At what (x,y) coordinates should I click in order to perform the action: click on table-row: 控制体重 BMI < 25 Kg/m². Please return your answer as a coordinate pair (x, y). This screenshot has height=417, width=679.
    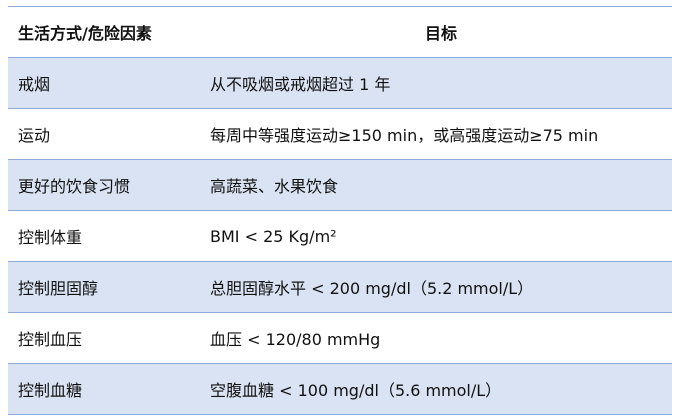
    Looking at the image, I should click on (340, 236).